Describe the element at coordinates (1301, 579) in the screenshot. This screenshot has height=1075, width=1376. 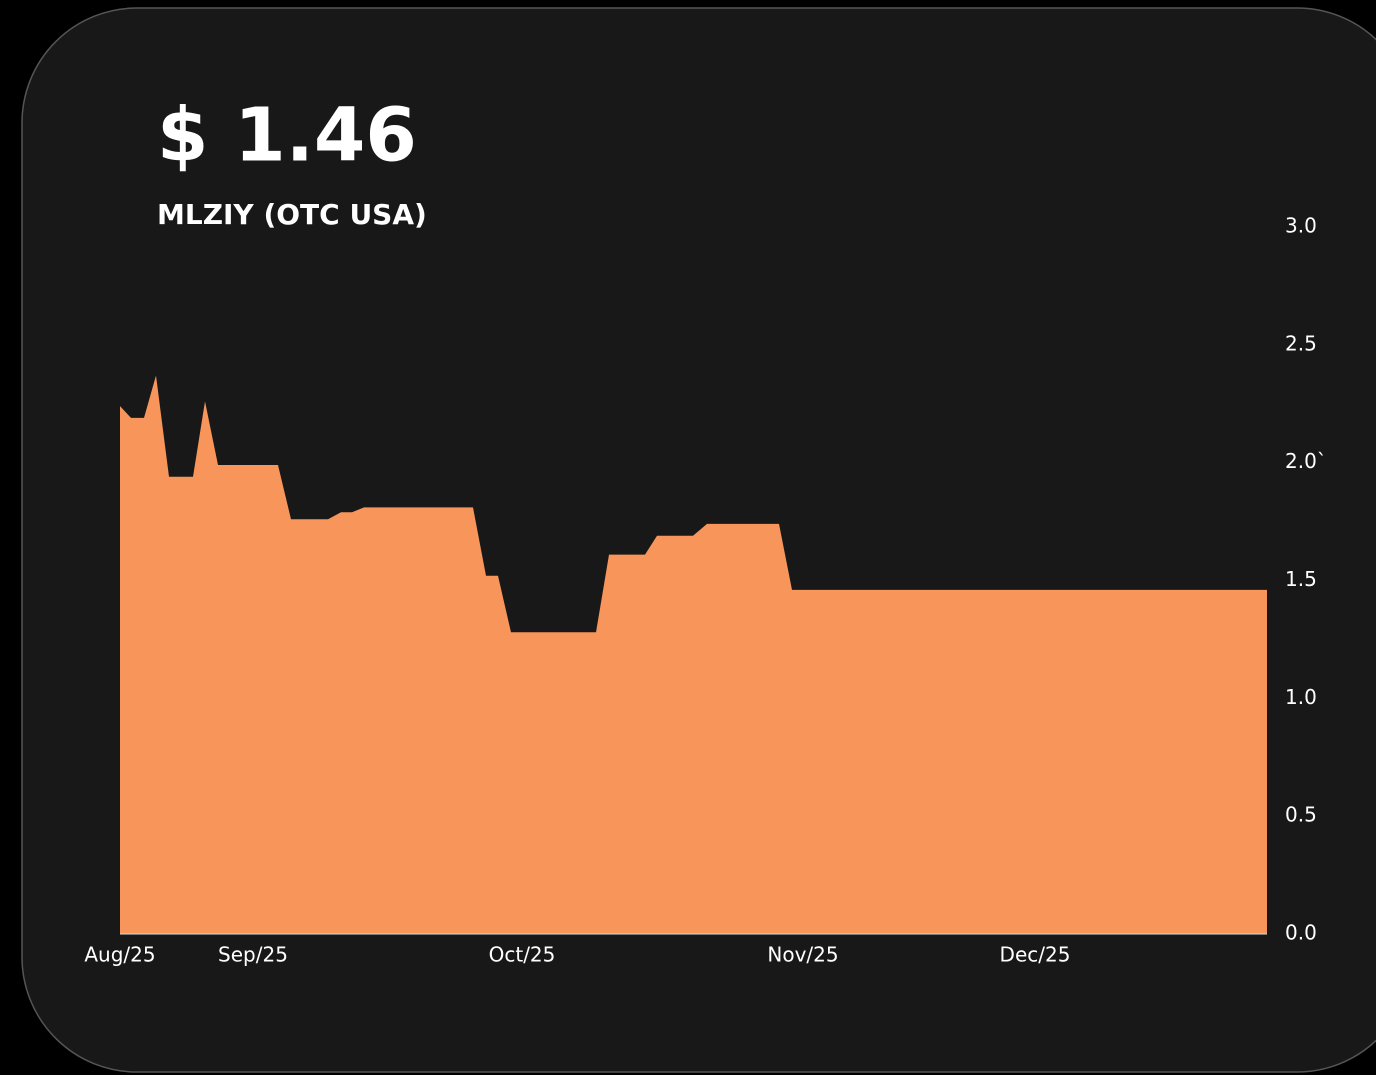
I see `y-tick-label: 1.5` at that location.